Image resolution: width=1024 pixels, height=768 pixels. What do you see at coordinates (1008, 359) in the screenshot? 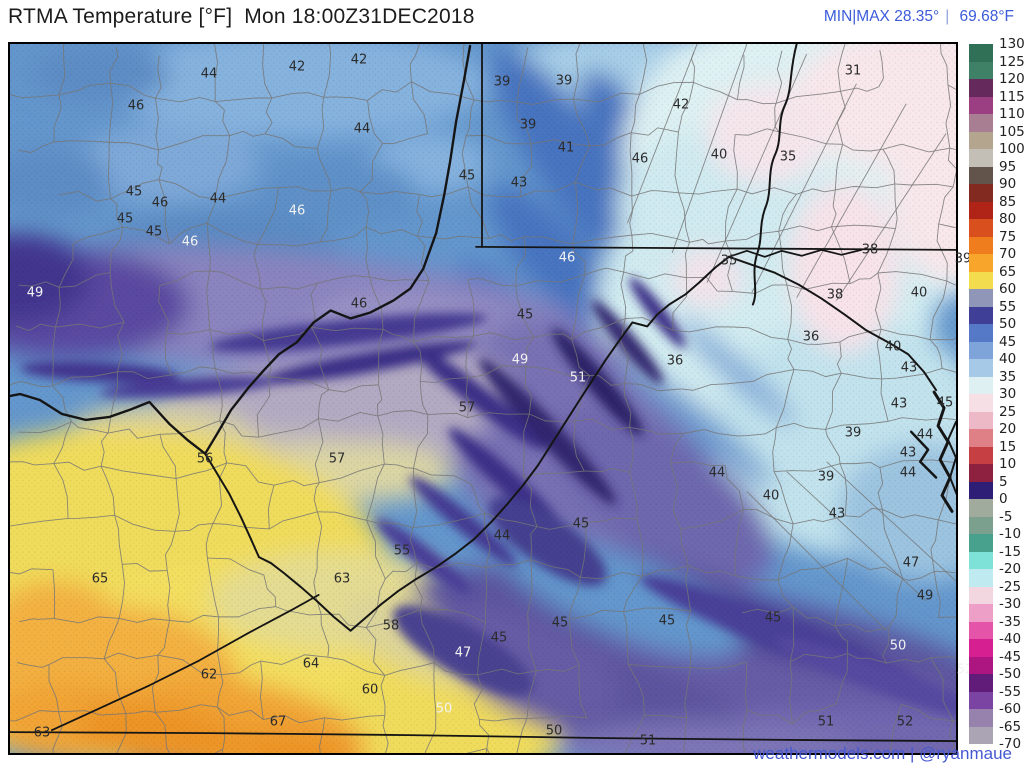
I see `colorbar-tick-label: 40` at bounding box center [1008, 359].